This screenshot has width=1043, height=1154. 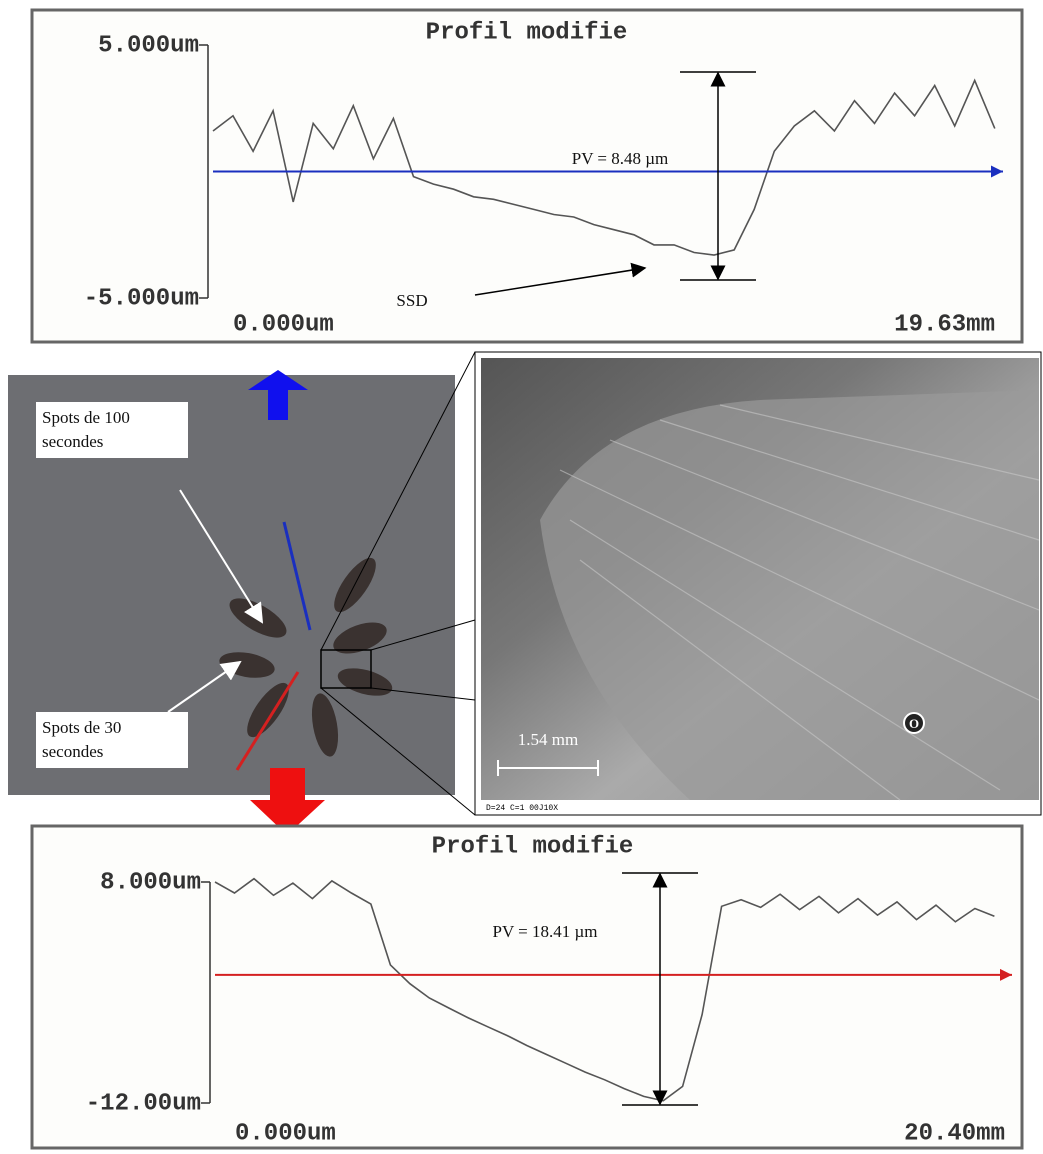 I want to click on caption: D=24 C=1 00J10X, so click(x=522, y=808).